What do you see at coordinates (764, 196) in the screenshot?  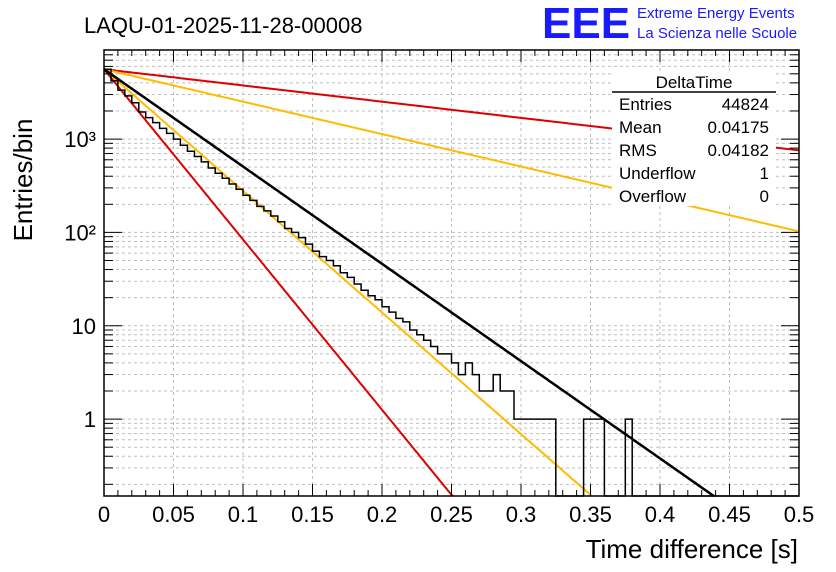 I see `stats-value: 0` at bounding box center [764, 196].